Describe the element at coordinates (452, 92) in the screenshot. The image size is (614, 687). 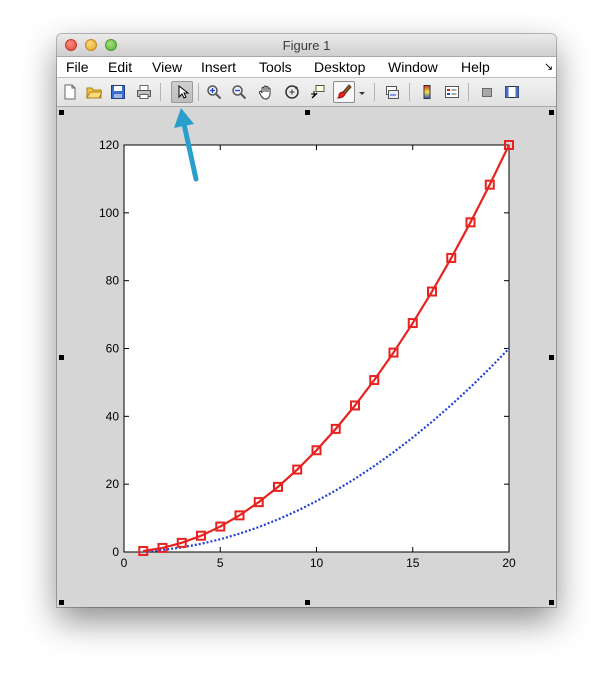
I see `legend-icon` at that location.